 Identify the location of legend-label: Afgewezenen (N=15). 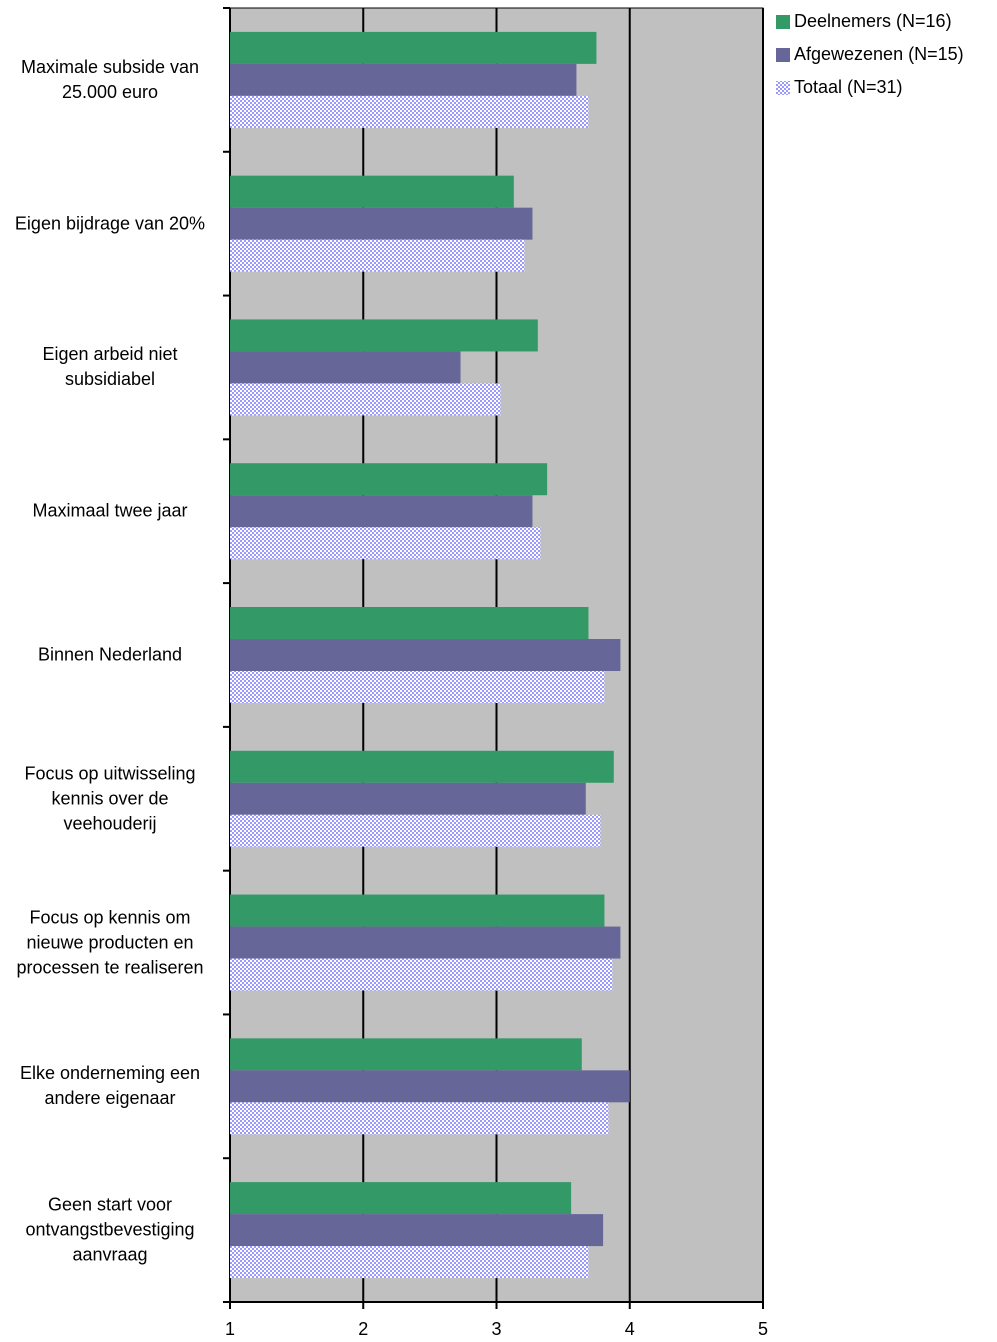
(879, 54).